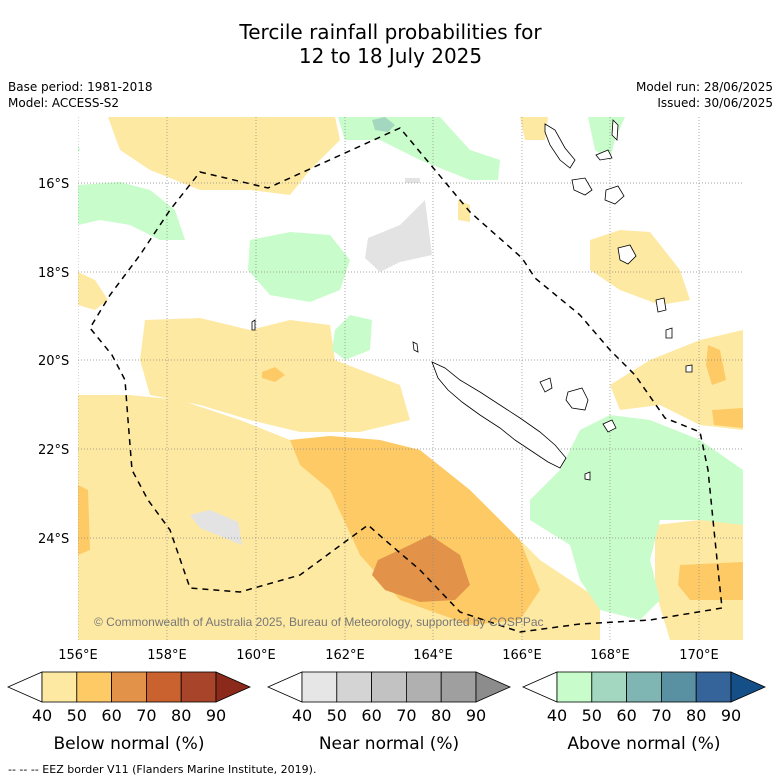  I want to click on colorbar: 40 50 60 70 80 90 Near normal (%), so click(389, 712).